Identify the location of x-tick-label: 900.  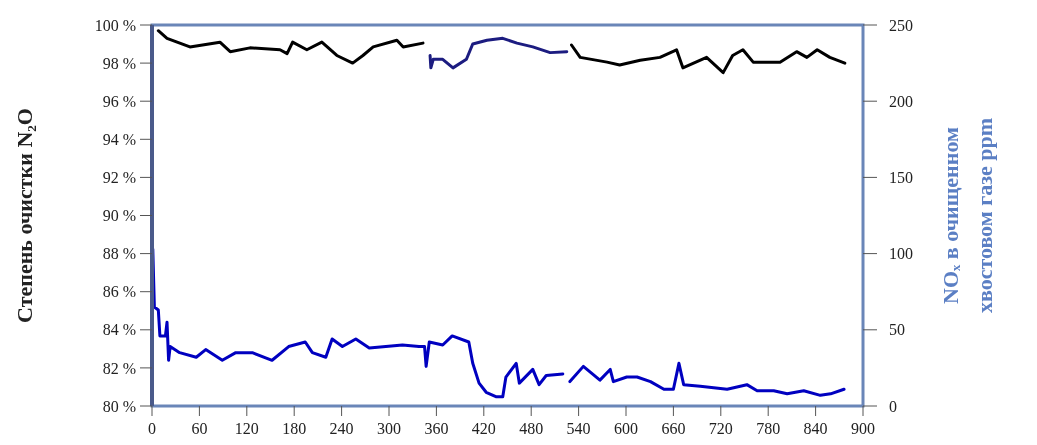
(863, 428).